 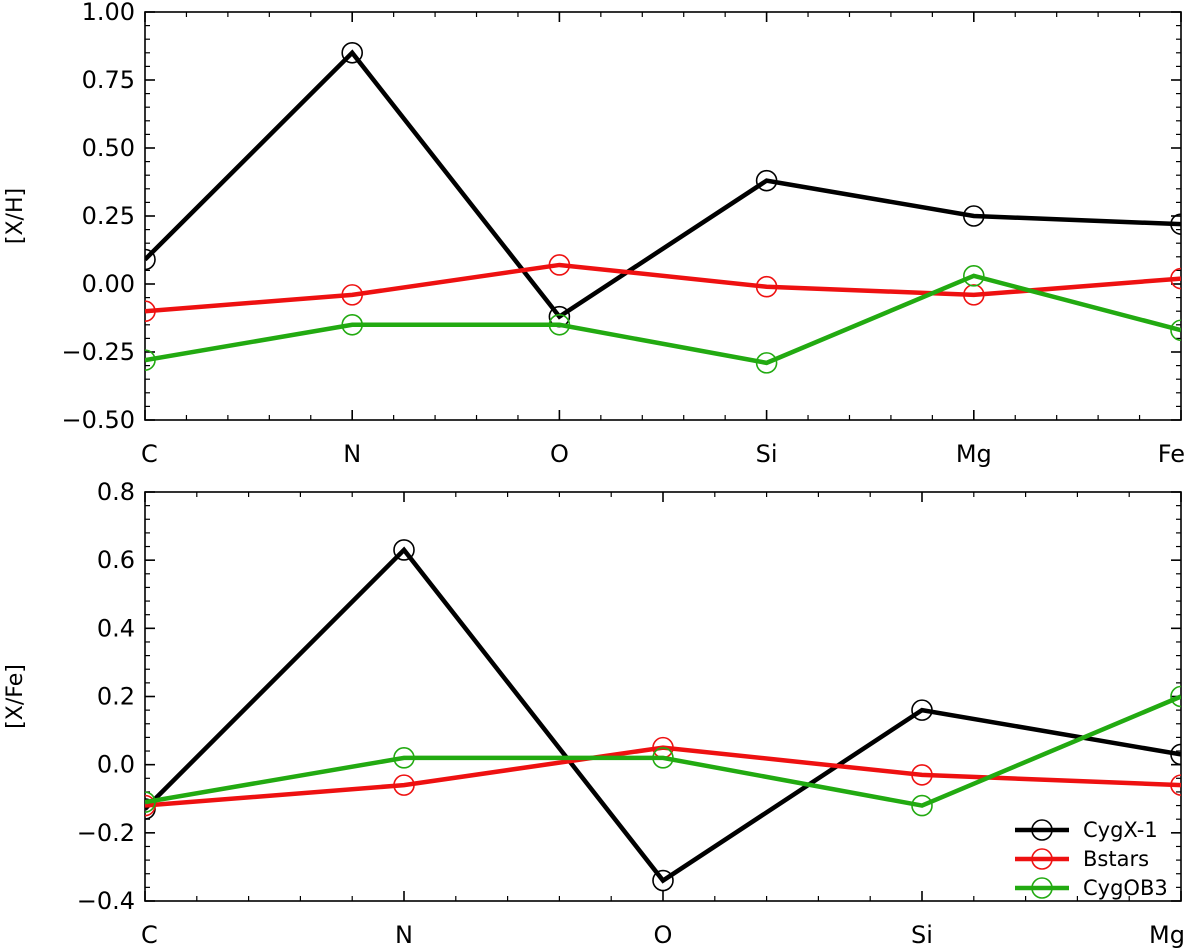 I want to click on y-tick-label: 0.2, so click(x=116, y=697).